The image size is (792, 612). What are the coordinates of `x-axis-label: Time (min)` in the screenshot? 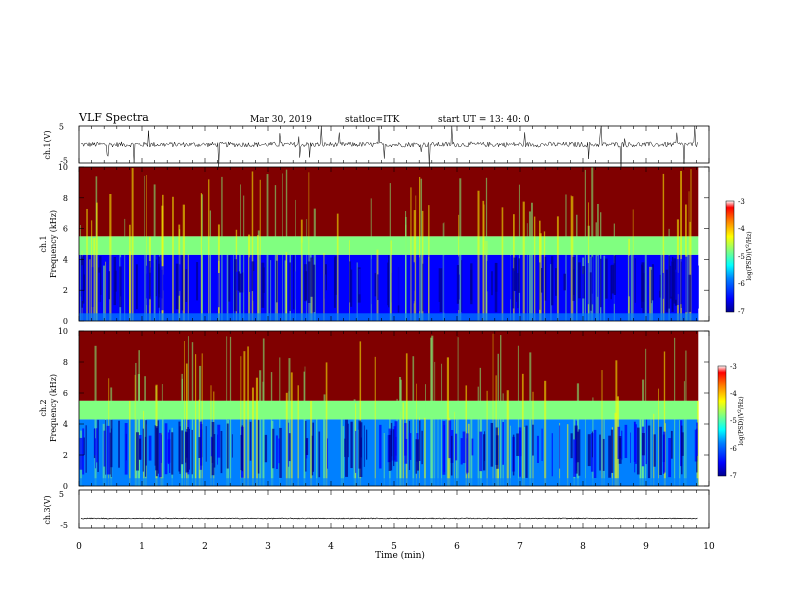 It's located at (400, 555).